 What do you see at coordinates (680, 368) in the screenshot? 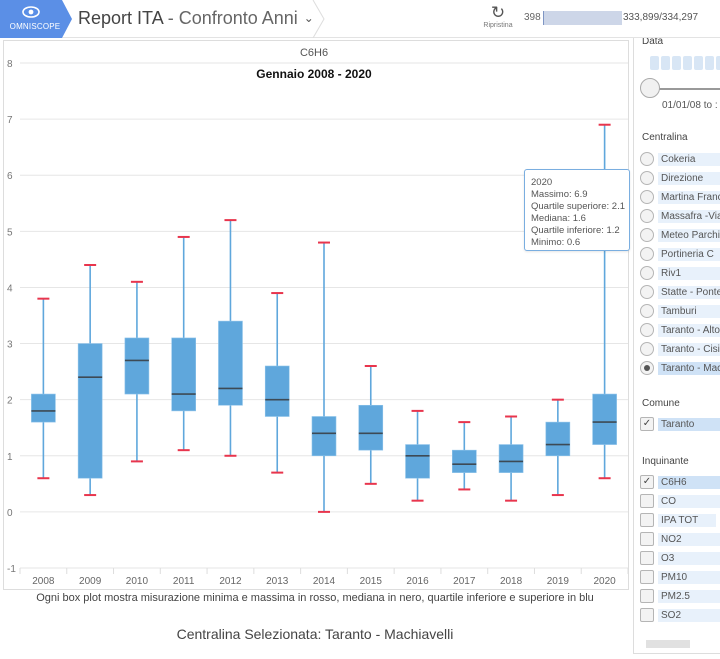
I see `centralina-option: Taranto - Mac` at bounding box center [680, 368].